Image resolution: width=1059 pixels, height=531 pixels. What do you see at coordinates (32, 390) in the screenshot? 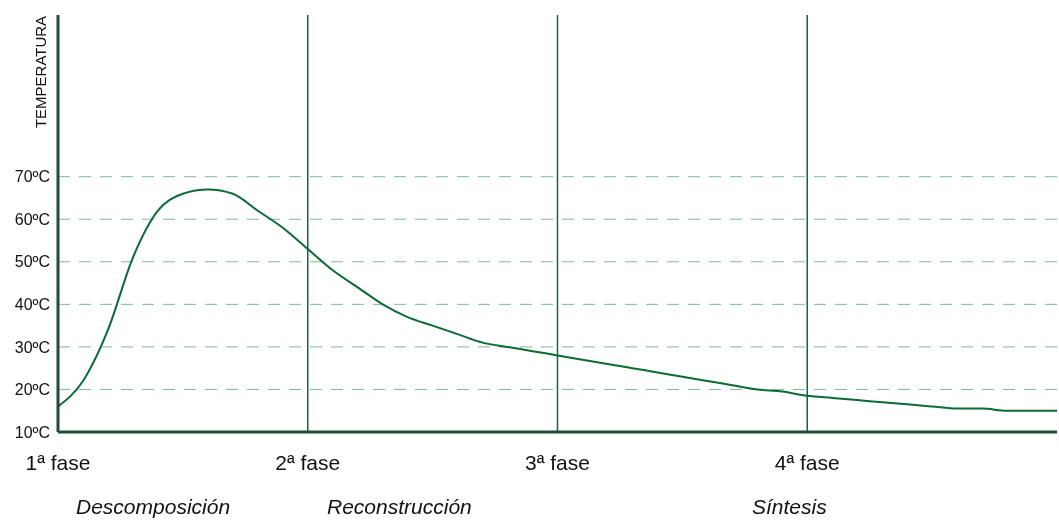
I see `y-tick-label: 20ºC` at bounding box center [32, 390].